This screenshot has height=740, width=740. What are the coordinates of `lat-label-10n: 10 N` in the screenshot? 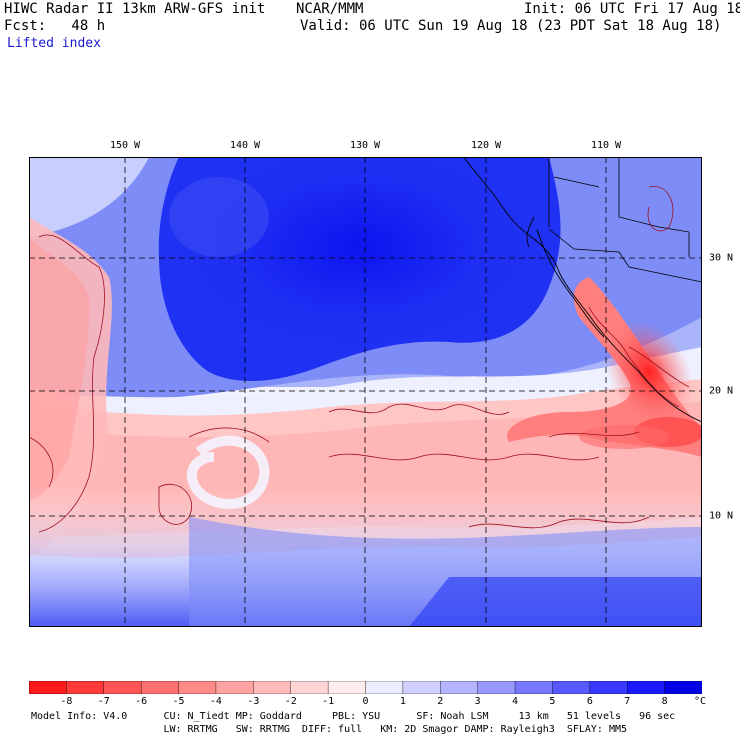 It's located at (721, 516).